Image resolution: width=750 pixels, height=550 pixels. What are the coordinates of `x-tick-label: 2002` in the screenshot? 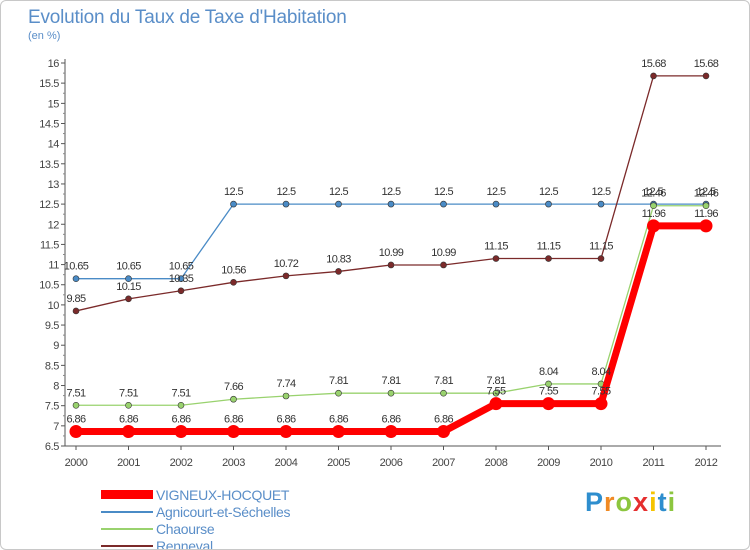 It's located at (181, 463).